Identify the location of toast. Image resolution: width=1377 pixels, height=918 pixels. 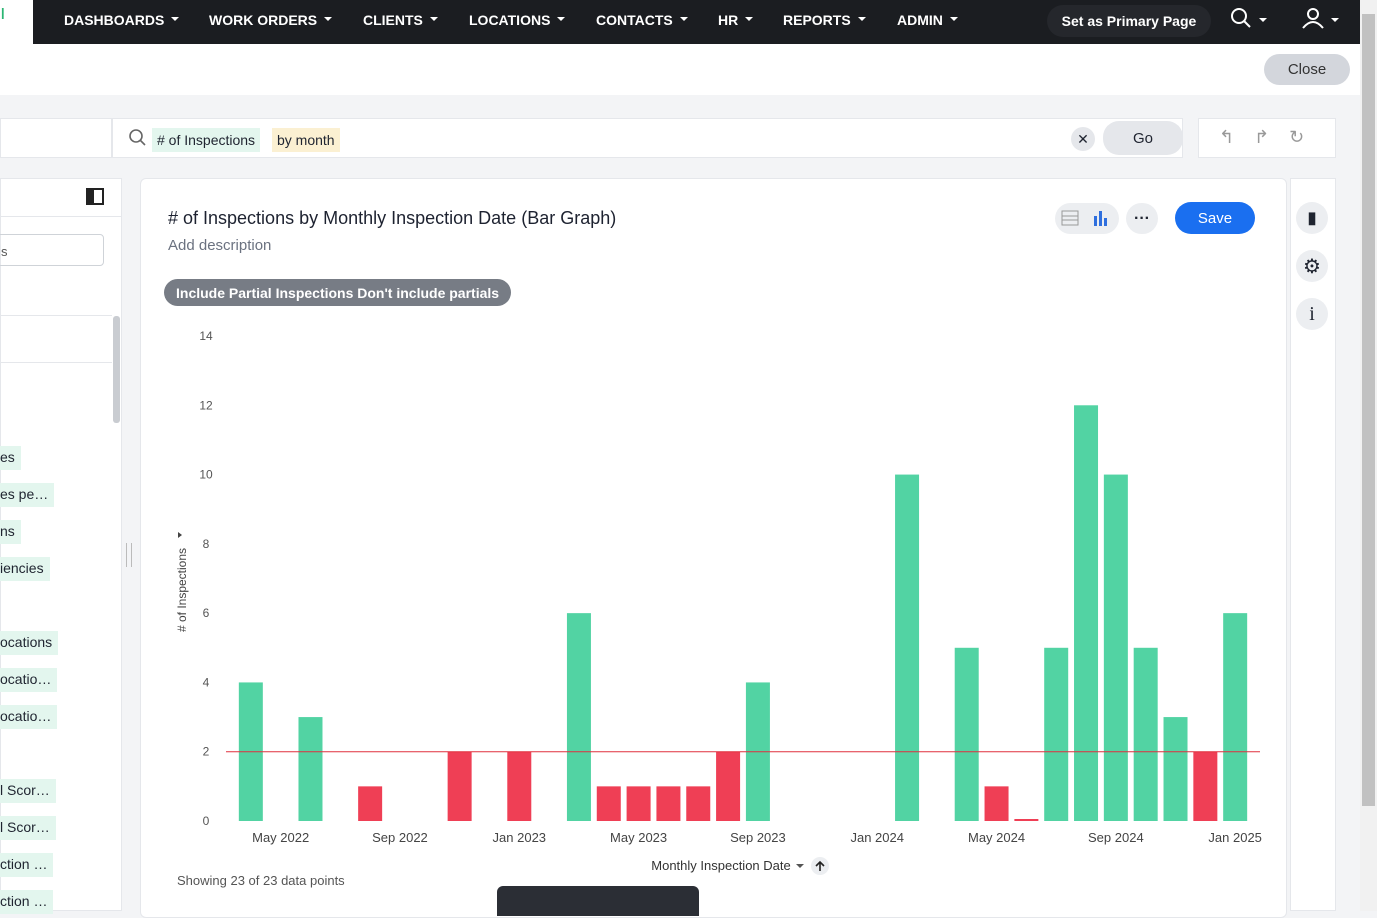
(598, 901).